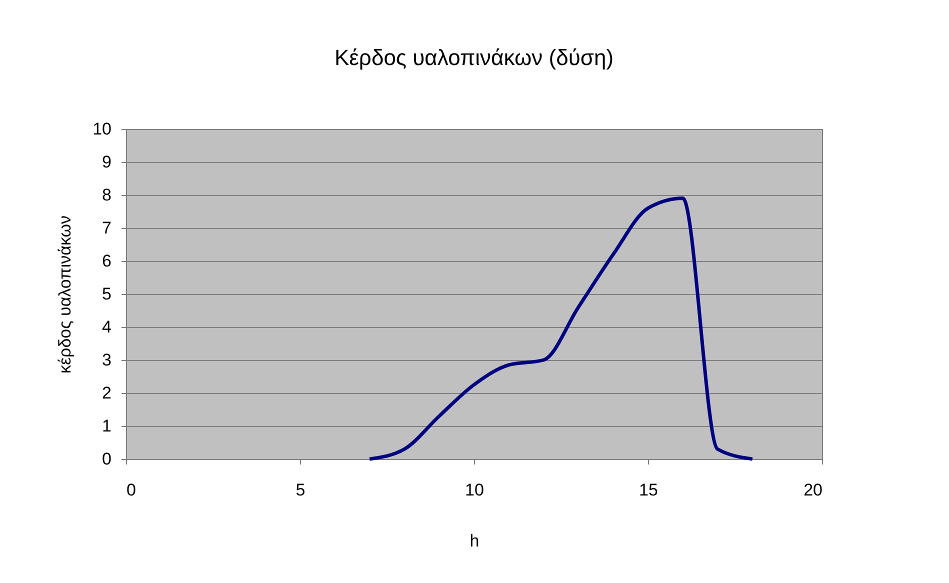 This screenshot has width=949, height=583. What do you see at coordinates (131, 490) in the screenshot?
I see `x-tick-label: 0` at bounding box center [131, 490].